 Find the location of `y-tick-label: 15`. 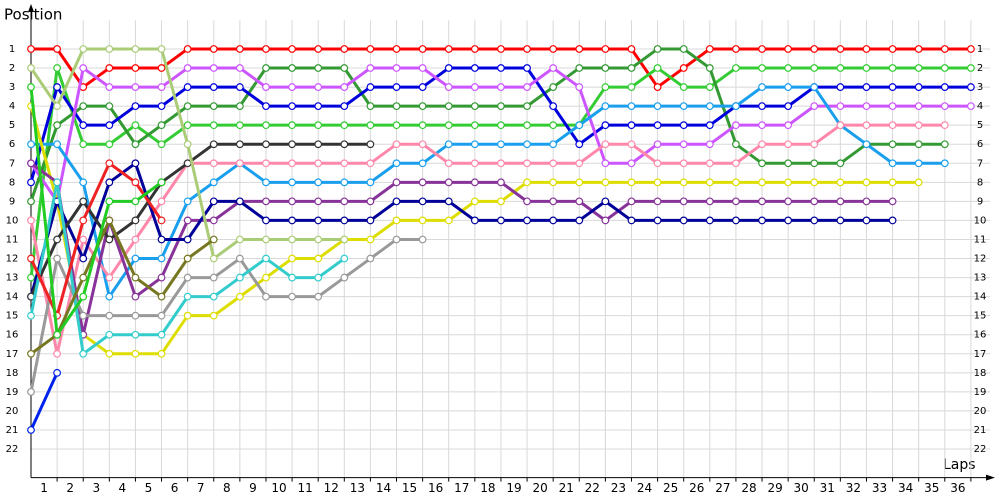

y-tick-label: 15 is located at coordinates (12, 316).